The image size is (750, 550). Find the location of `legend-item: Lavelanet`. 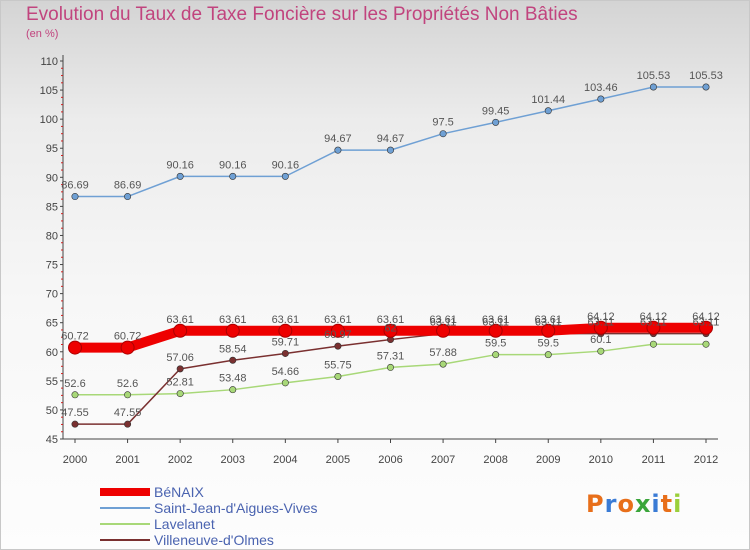

legend-item: Lavelanet is located at coordinates (209, 524).